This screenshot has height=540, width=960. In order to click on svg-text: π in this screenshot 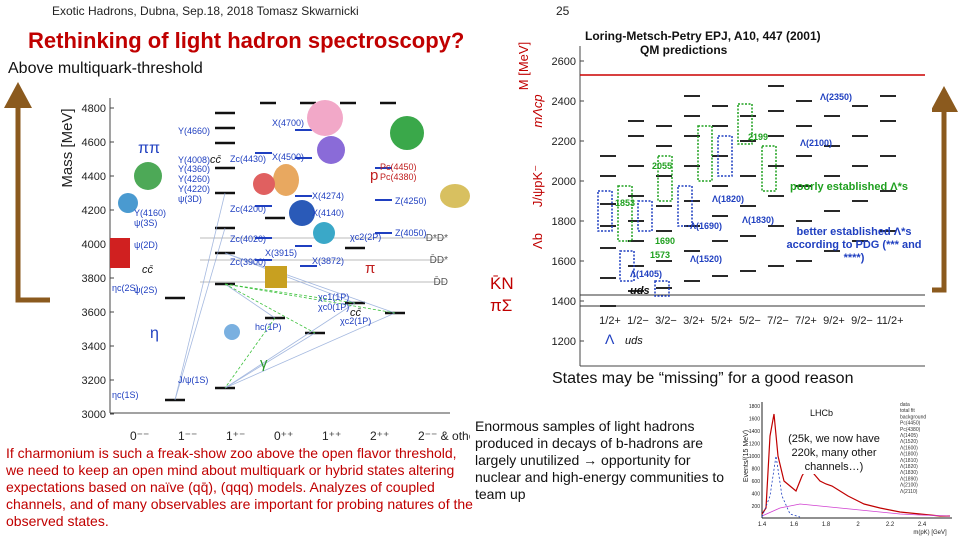, I will do `click(370, 268)`.